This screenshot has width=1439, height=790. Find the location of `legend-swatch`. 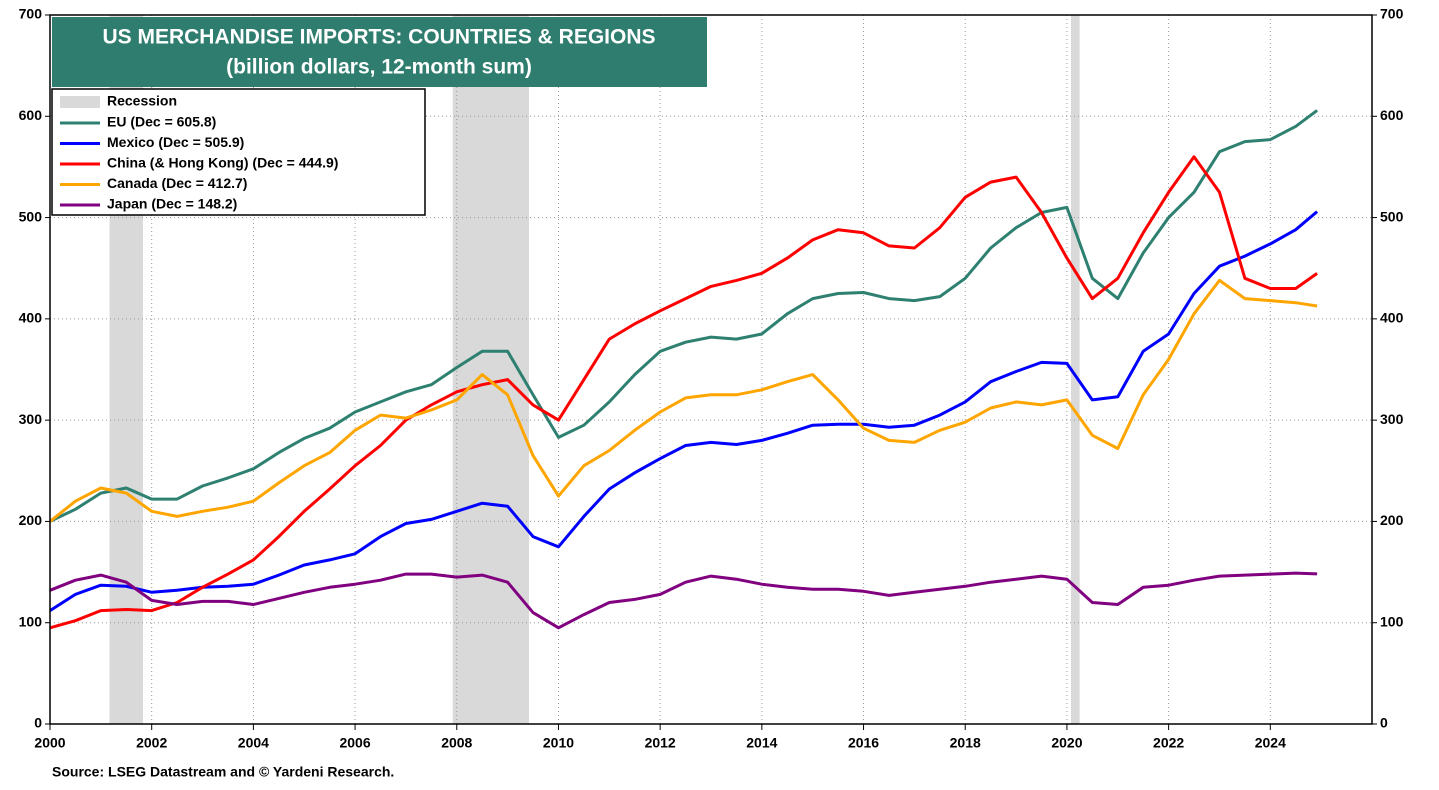

legend-swatch is located at coordinates (80, 102).